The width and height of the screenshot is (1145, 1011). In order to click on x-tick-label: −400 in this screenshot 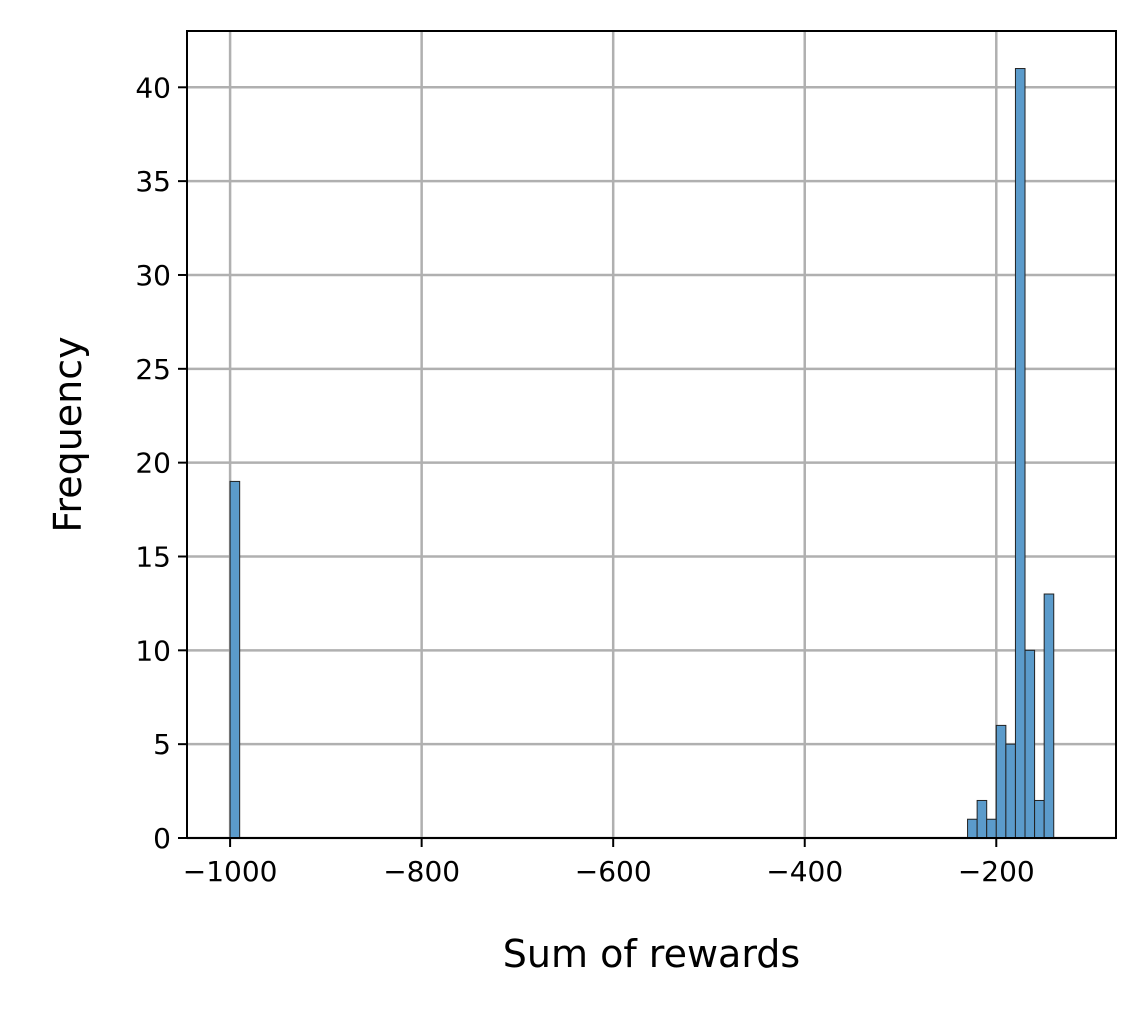, I will do `click(804, 871)`.